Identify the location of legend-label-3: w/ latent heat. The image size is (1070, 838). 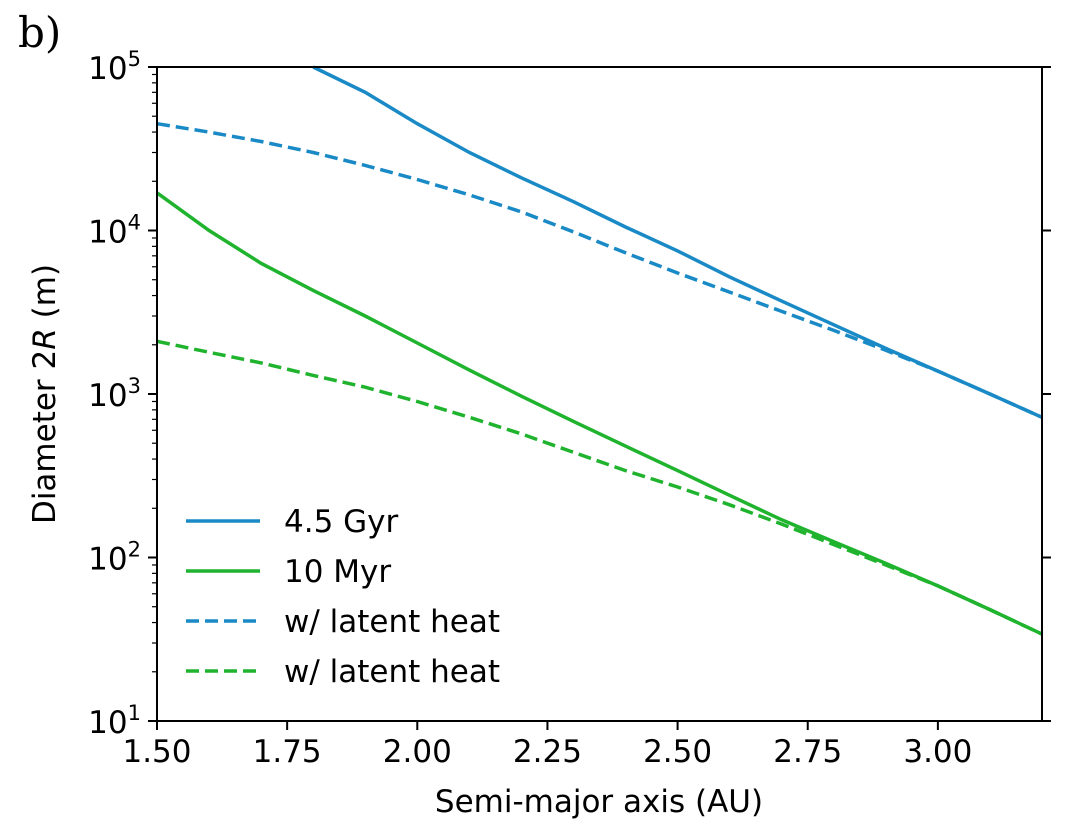
(392, 622).